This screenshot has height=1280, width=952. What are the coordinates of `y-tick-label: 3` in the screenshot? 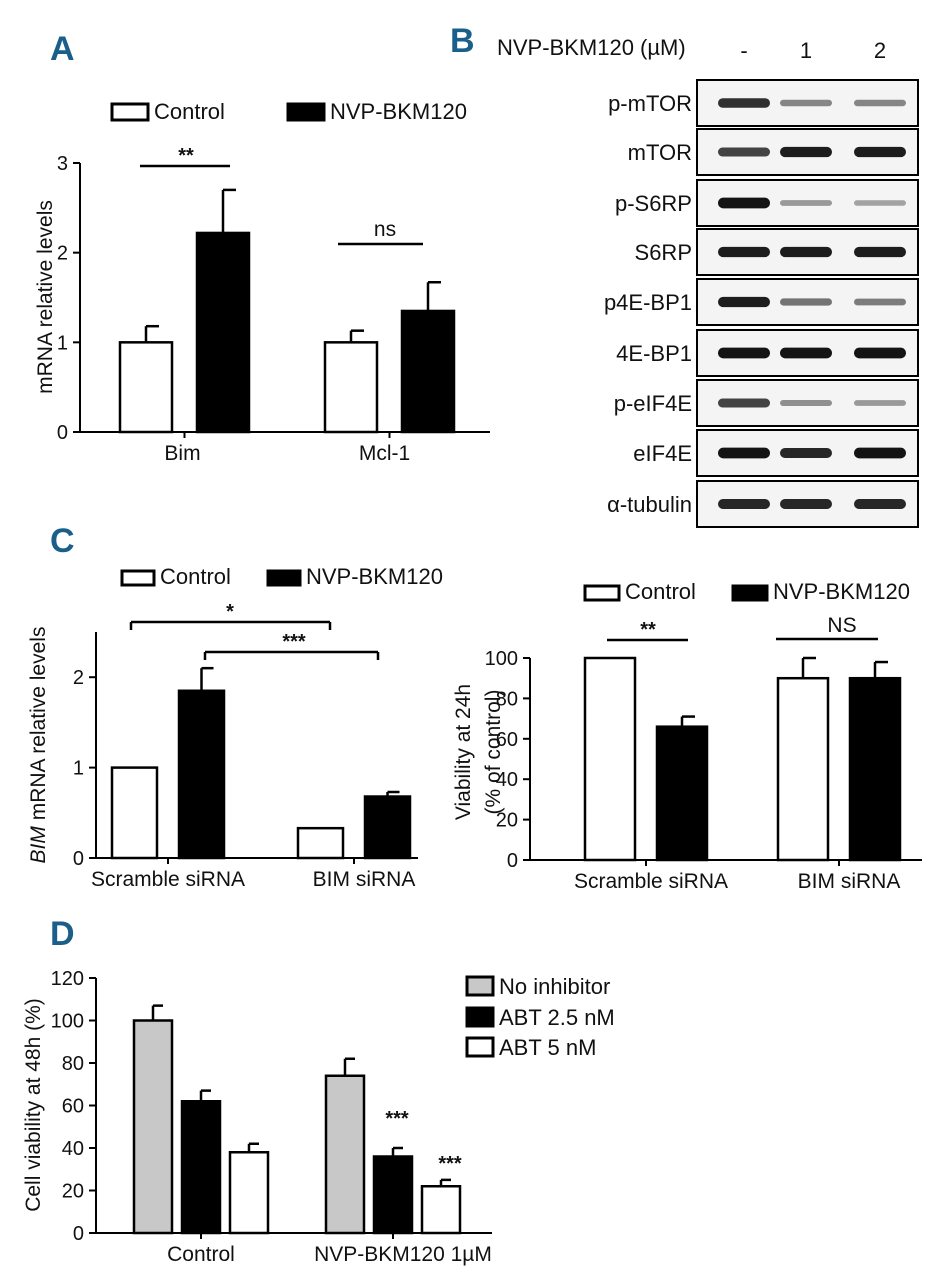 It's located at (62, 164).